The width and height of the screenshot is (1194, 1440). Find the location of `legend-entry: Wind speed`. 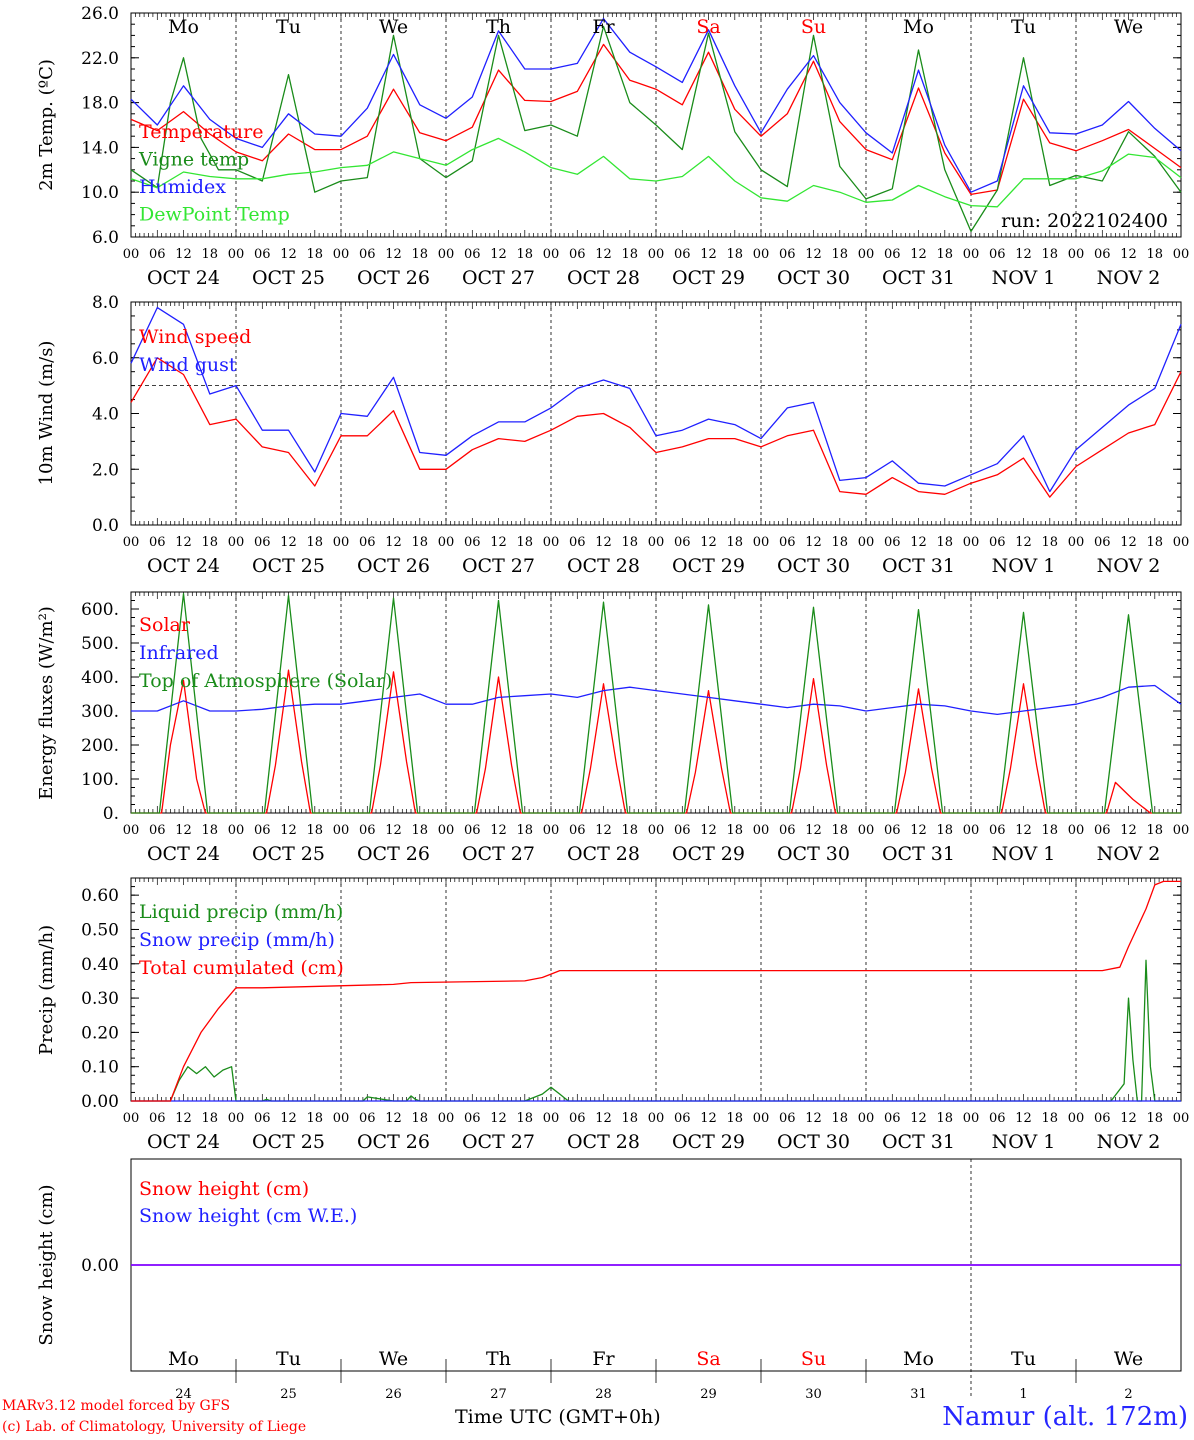

legend-entry: Wind speed is located at coordinates (195, 337).